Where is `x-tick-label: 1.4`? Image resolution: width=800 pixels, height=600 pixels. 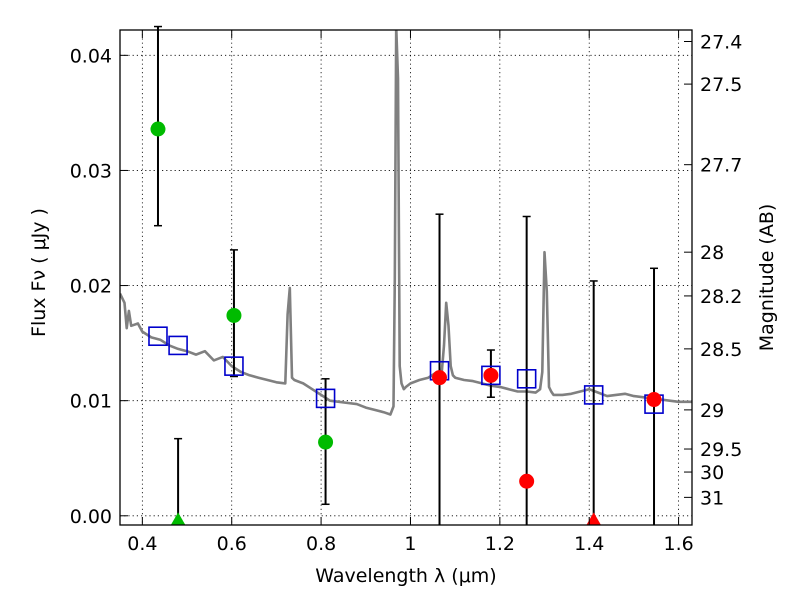 x-tick-label: 1.4 is located at coordinates (589, 544).